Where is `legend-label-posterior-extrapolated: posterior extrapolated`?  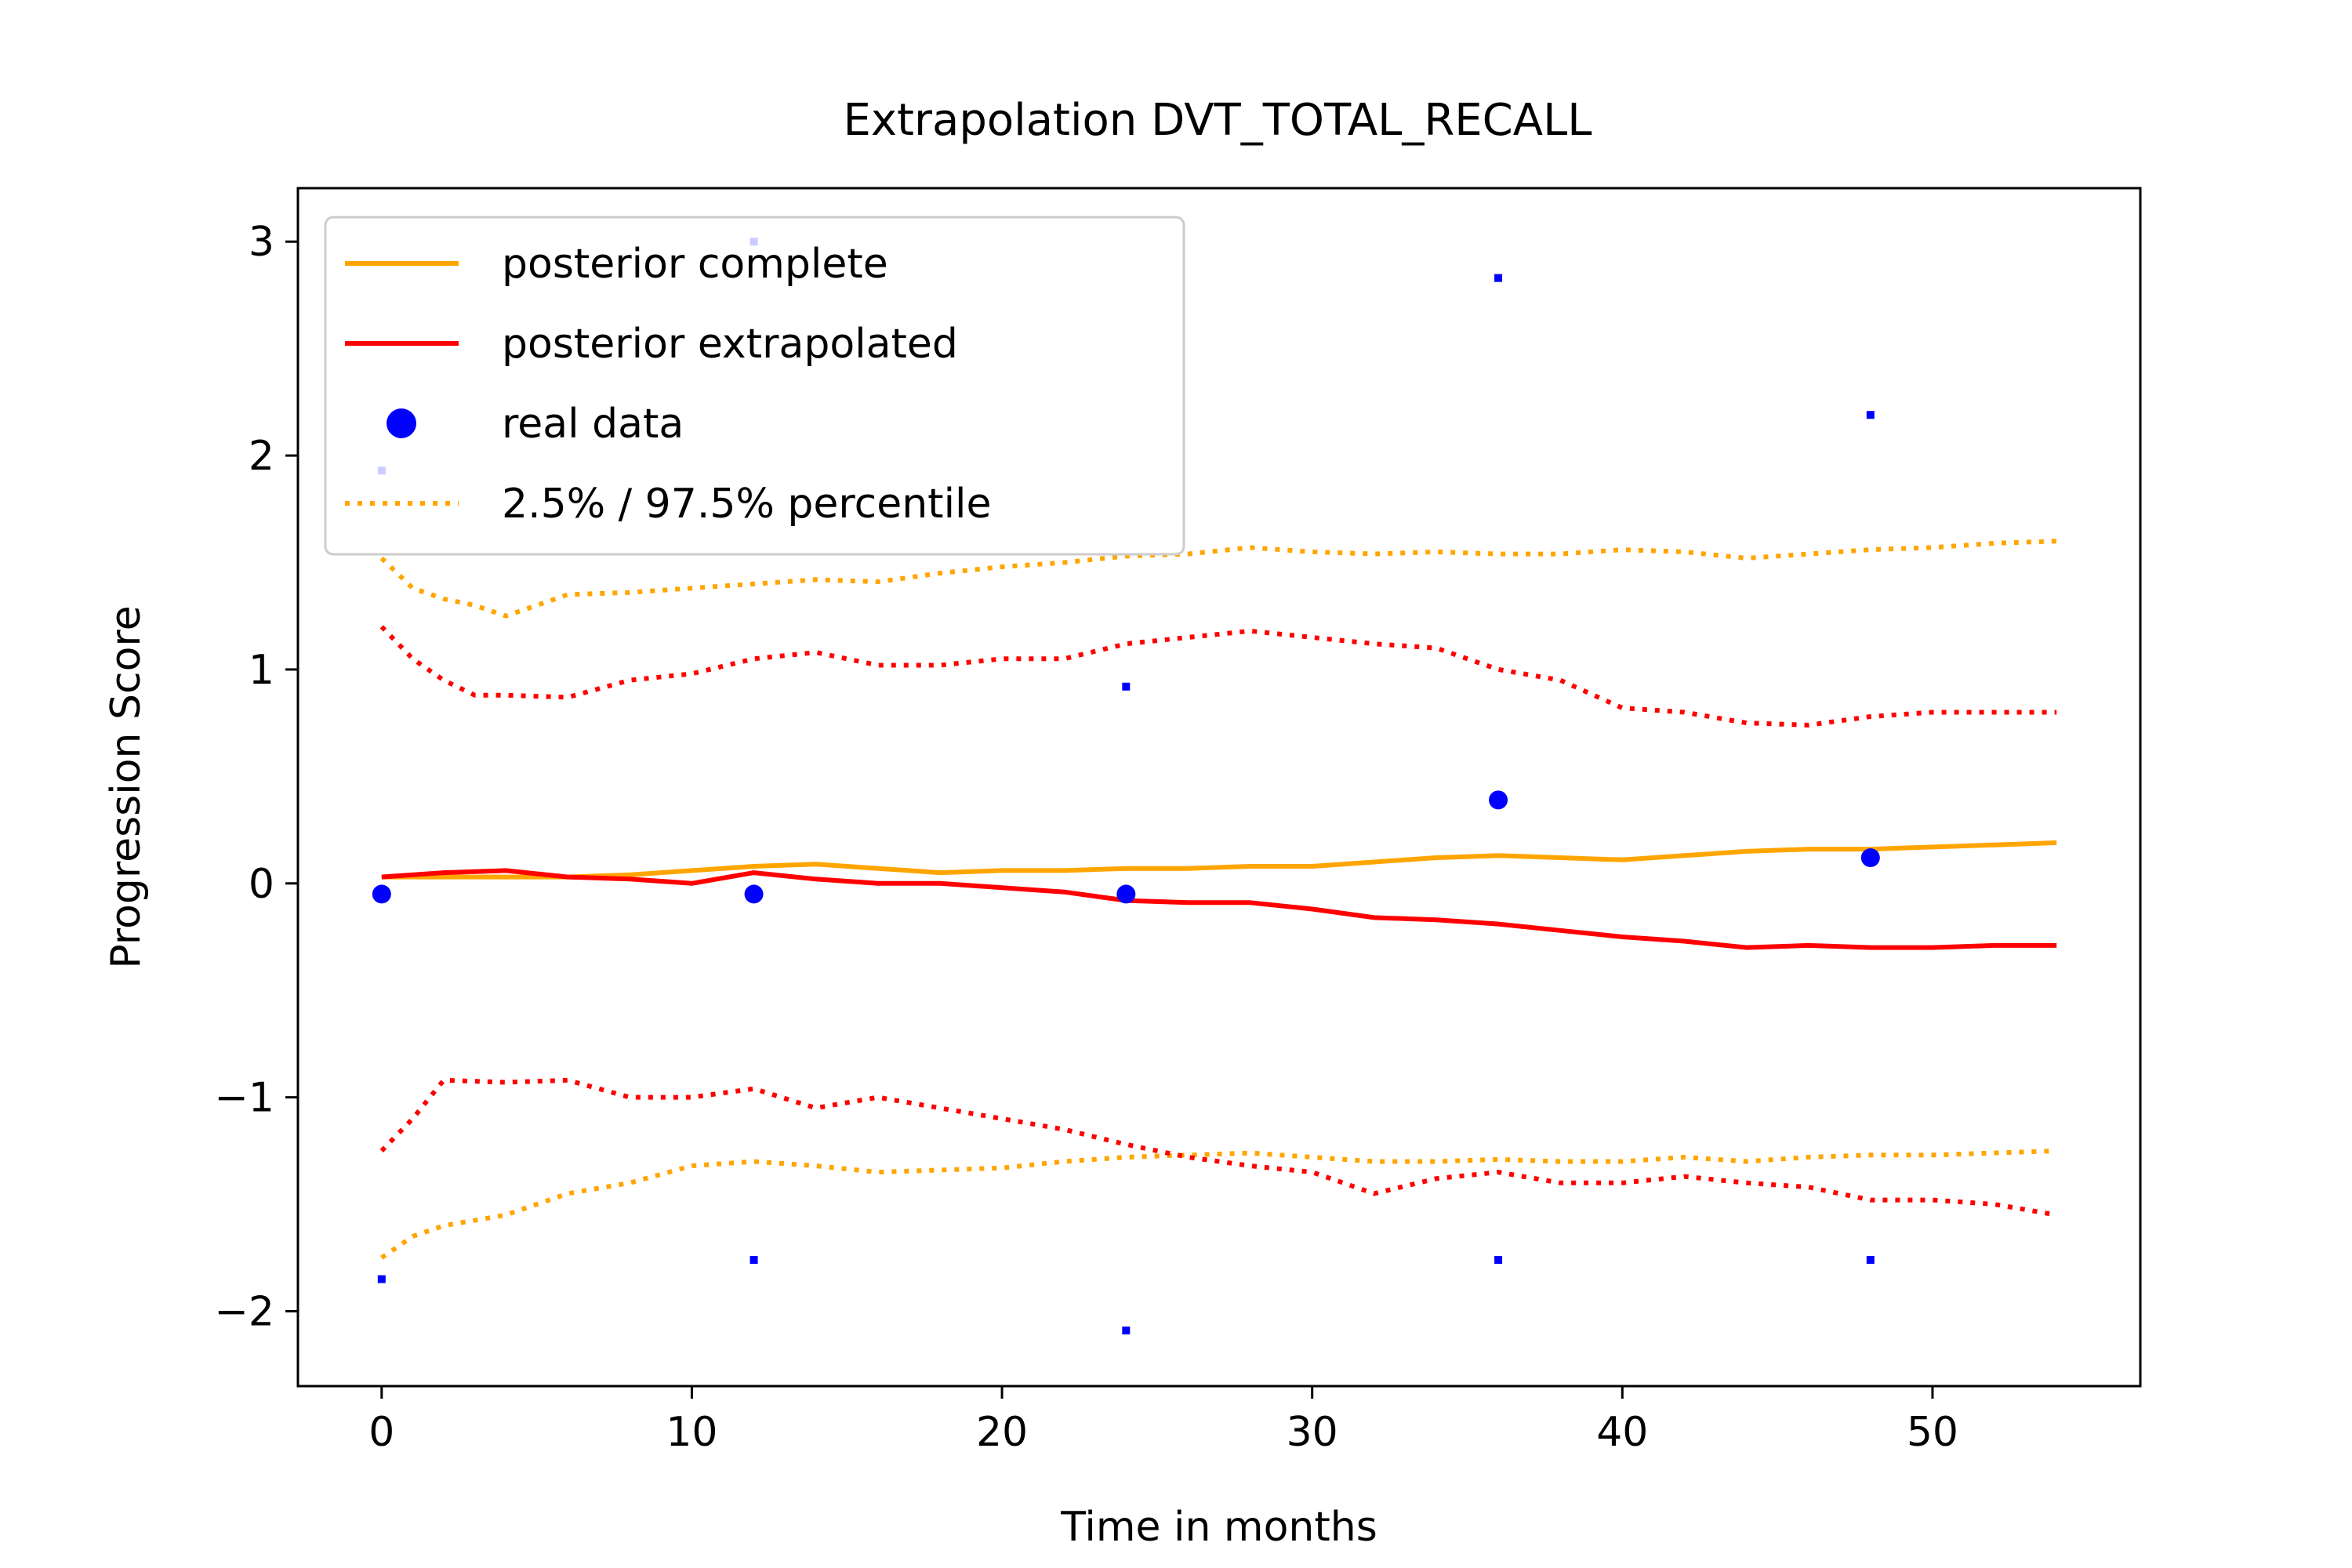 legend-label-posterior-extrapolated: posterior extrapolated is located at coordinates (730, 344).